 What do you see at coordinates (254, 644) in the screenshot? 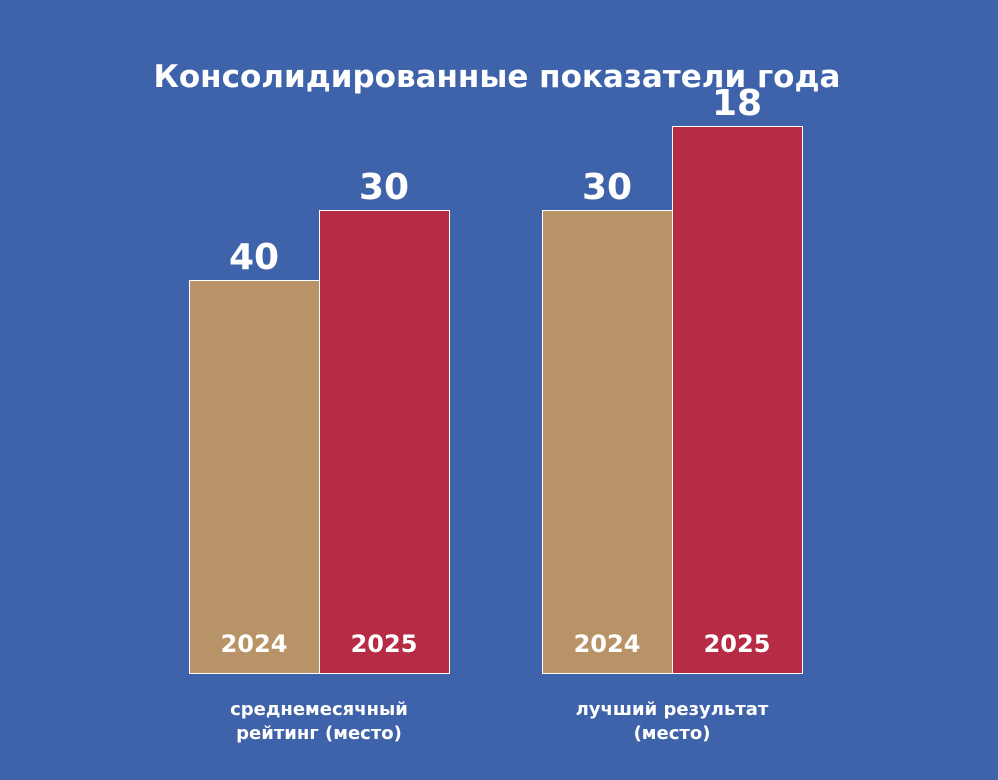
I see `year-label-1-2024: 2024` at bounding box center [254, 644].